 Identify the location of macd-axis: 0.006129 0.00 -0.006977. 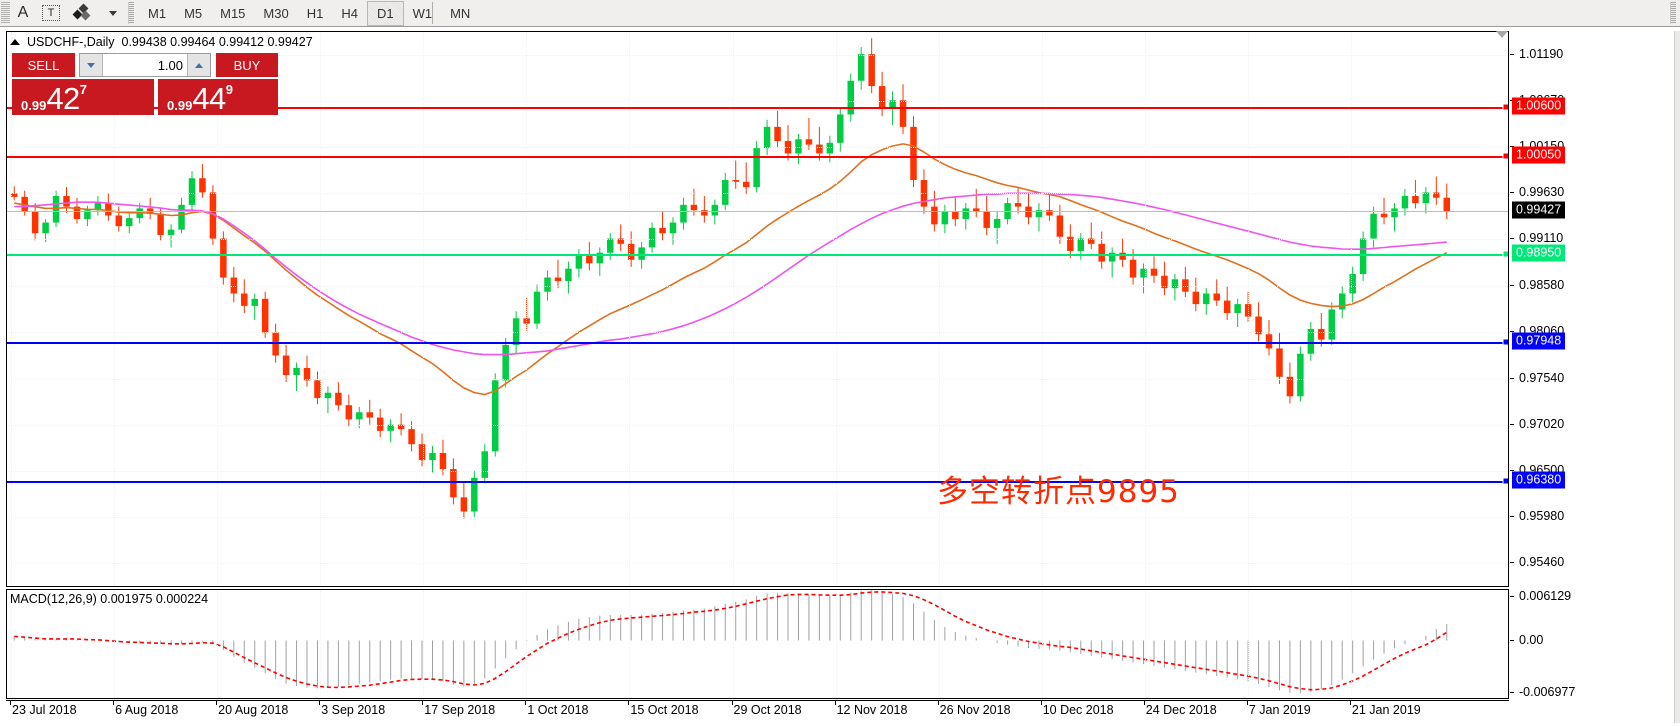
(1592, 644).